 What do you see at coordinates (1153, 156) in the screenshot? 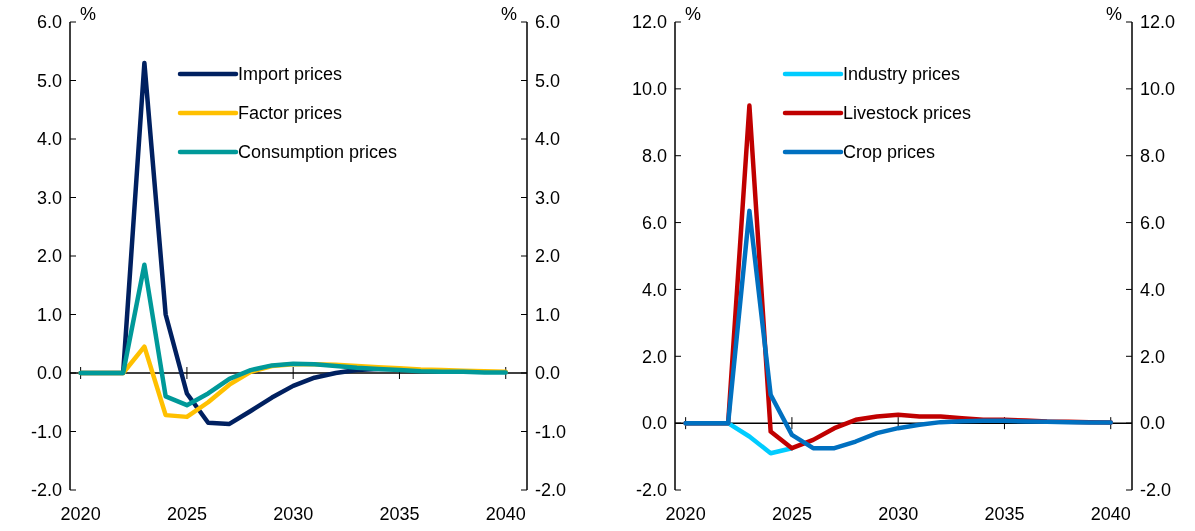
I see `y2-tick-label: 8.0` at bounding box center [1153, 156].